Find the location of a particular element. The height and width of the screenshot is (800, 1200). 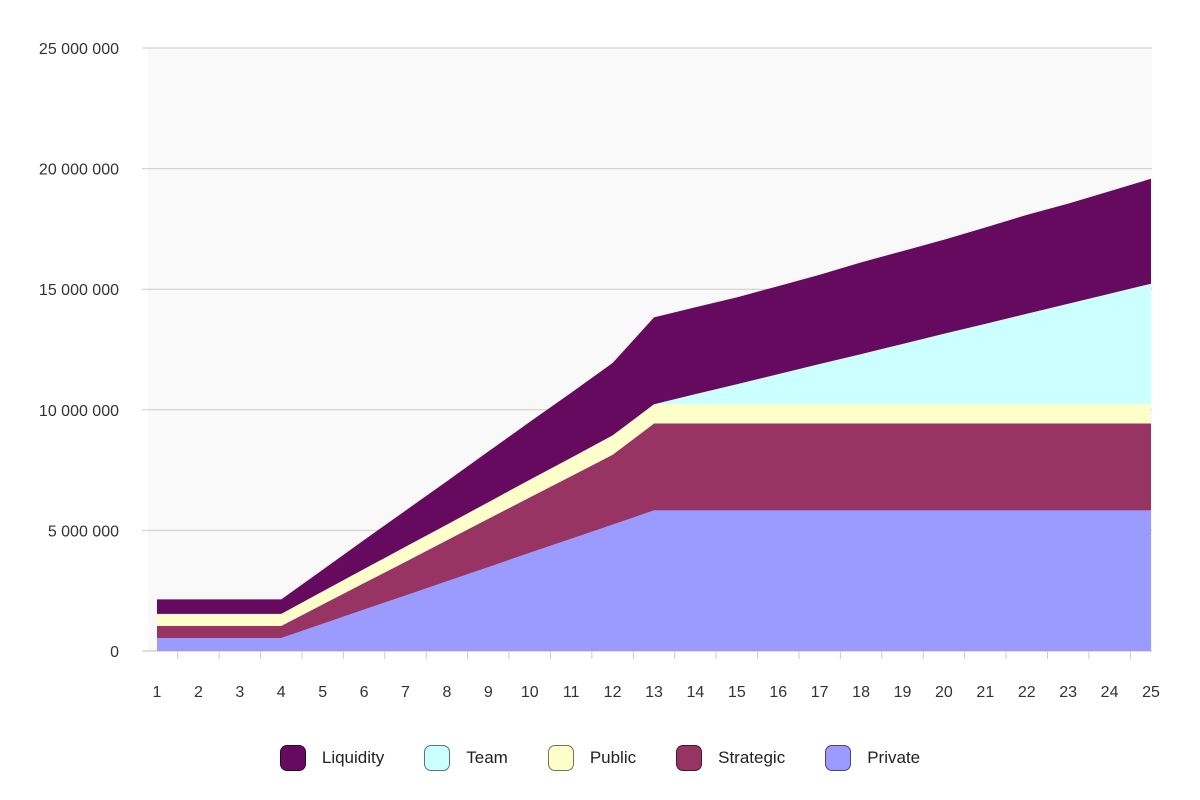

y-tick-label: 20 000 000 is located at coordinates (79, 170).